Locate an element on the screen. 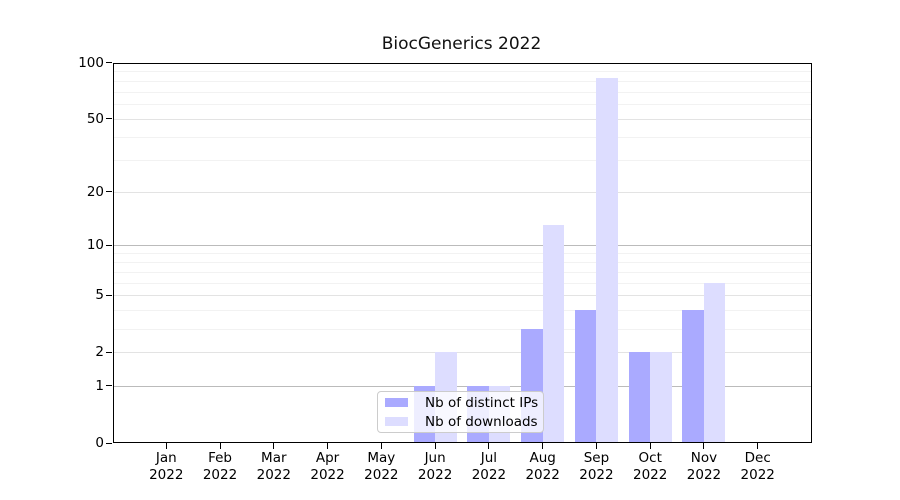 The height and width of the screenshot is (500, 900). x-tick-label-may: May 2022 is located at coordinates (381, 466).